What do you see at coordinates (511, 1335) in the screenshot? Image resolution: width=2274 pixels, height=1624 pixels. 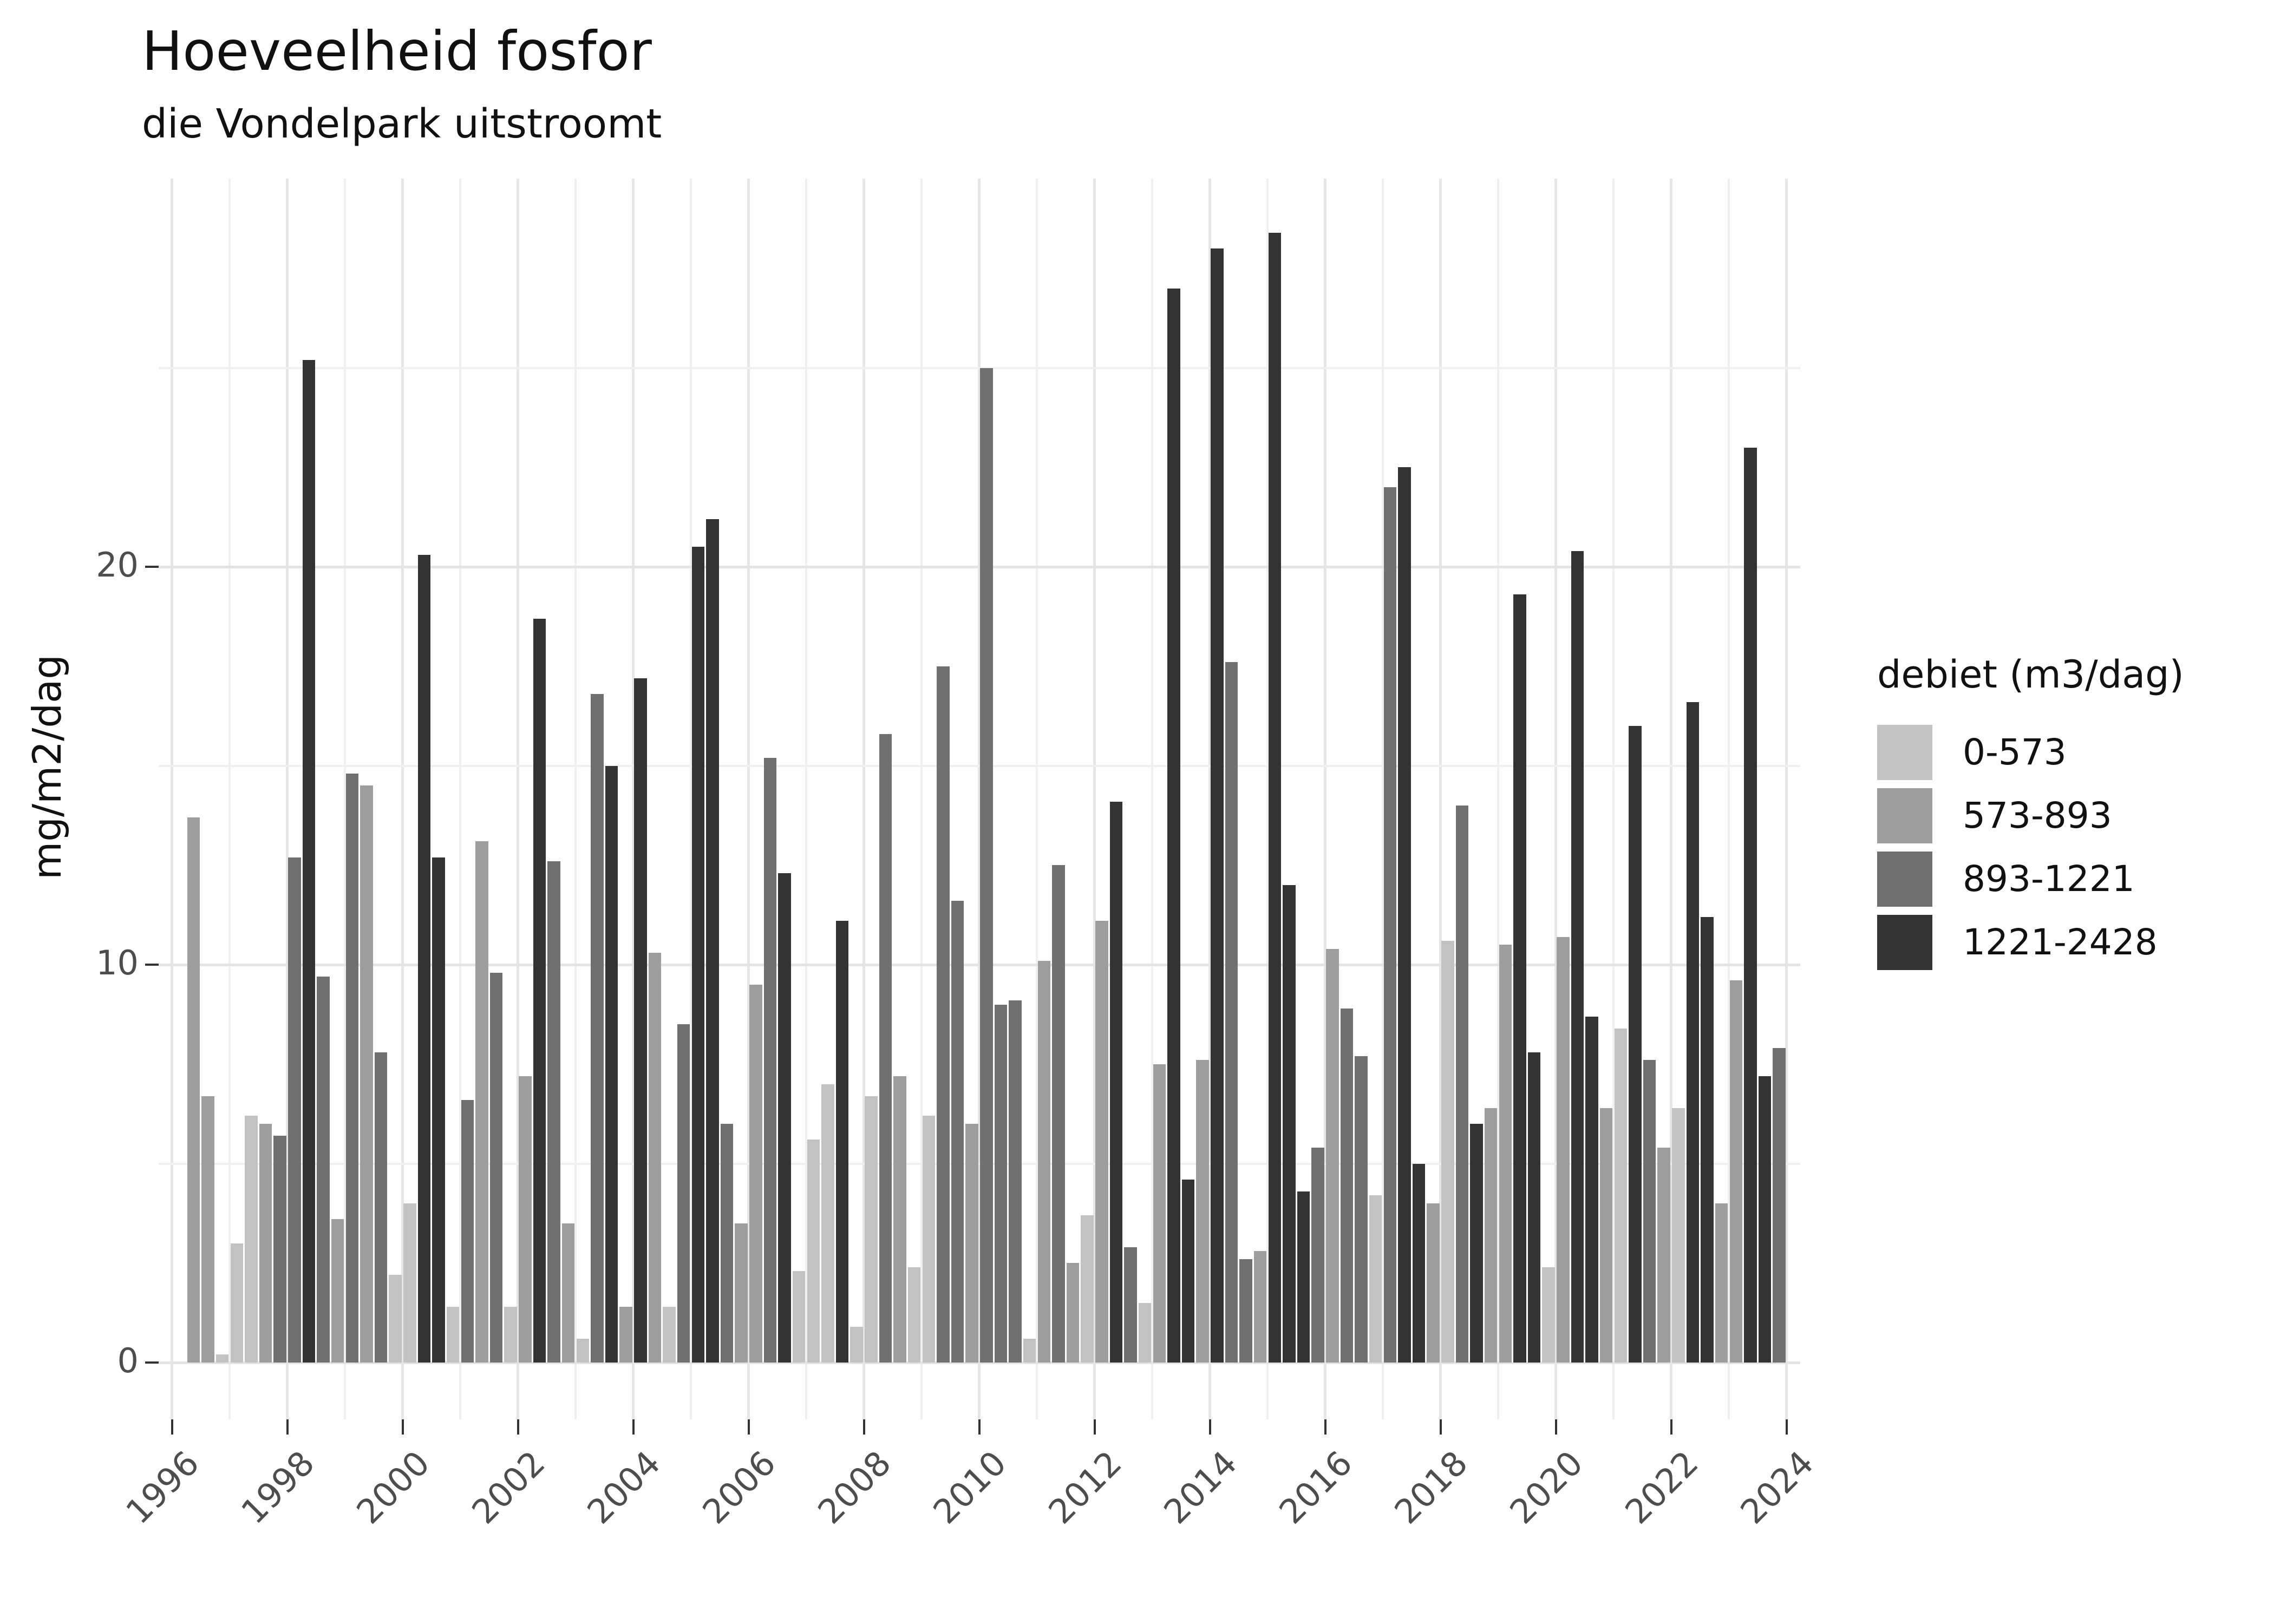 I see `bar-2001-q4` at bounding box center [511, 1335].